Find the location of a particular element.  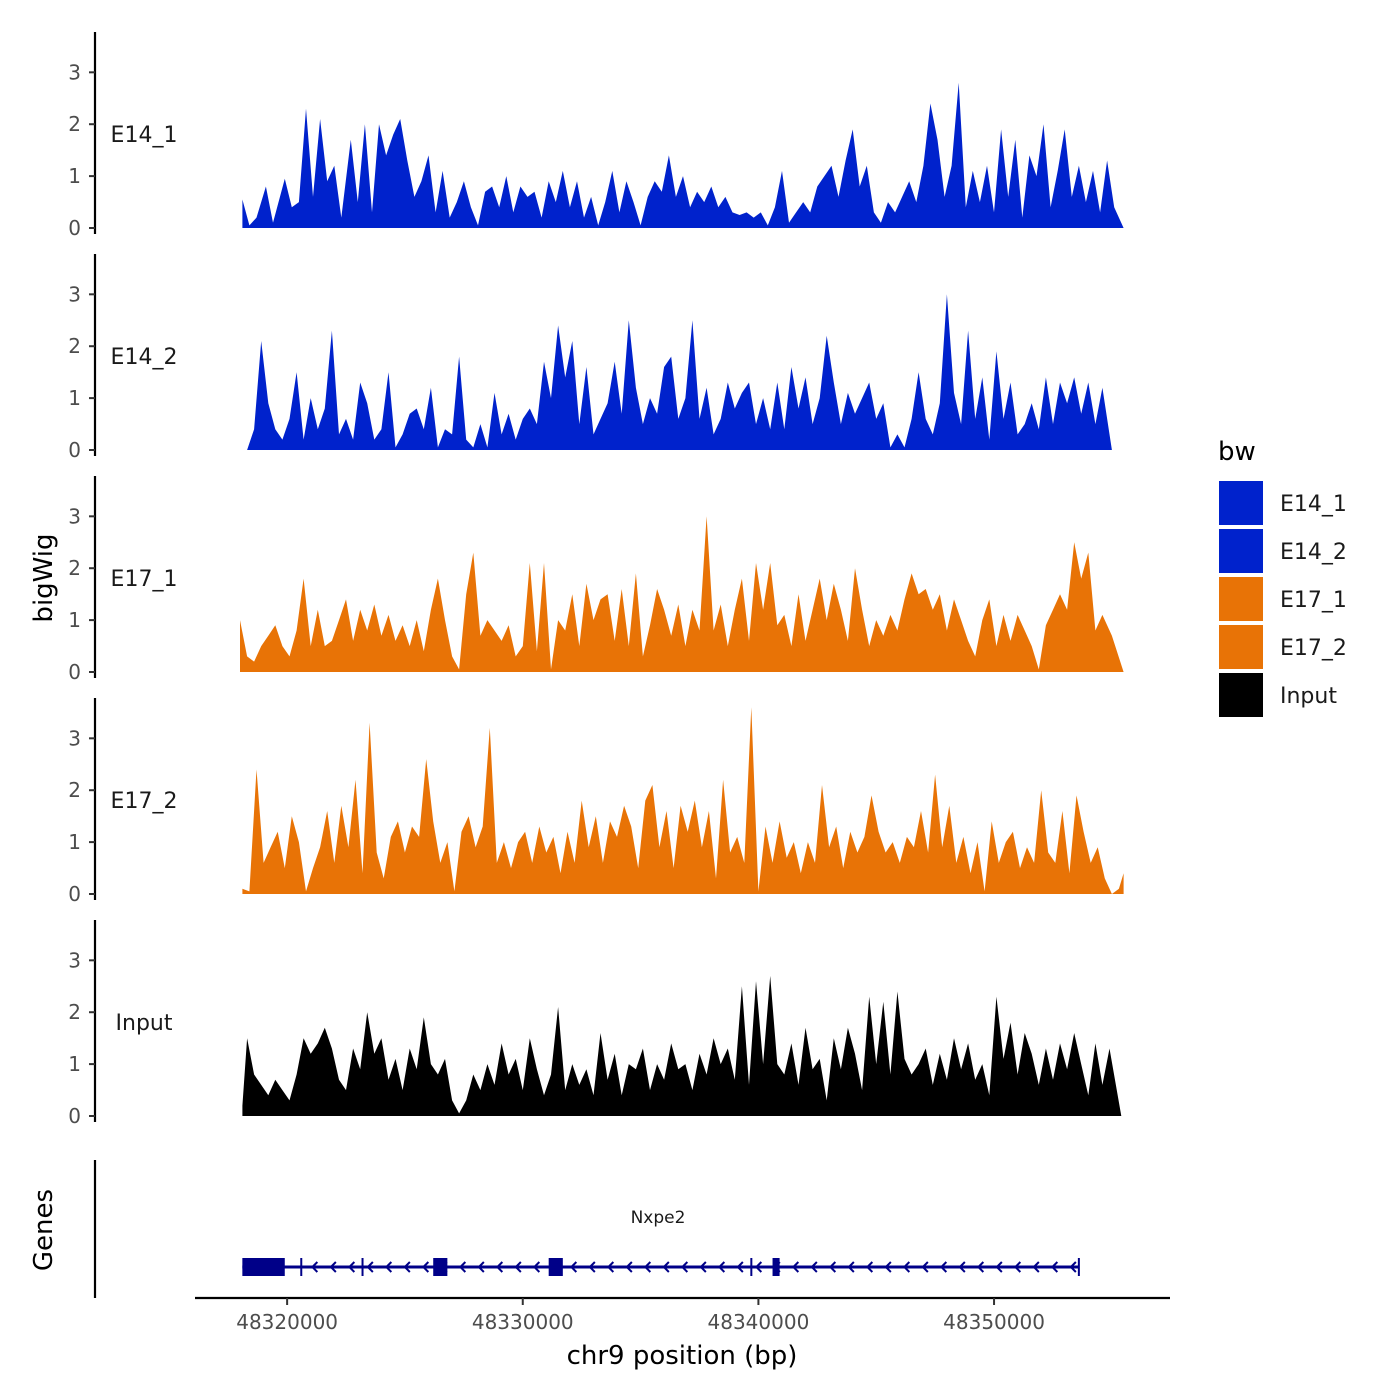

legend-entries: E14_1 E14_2 E17_1 E17_2 Input is located at coordinates (1283, 599).